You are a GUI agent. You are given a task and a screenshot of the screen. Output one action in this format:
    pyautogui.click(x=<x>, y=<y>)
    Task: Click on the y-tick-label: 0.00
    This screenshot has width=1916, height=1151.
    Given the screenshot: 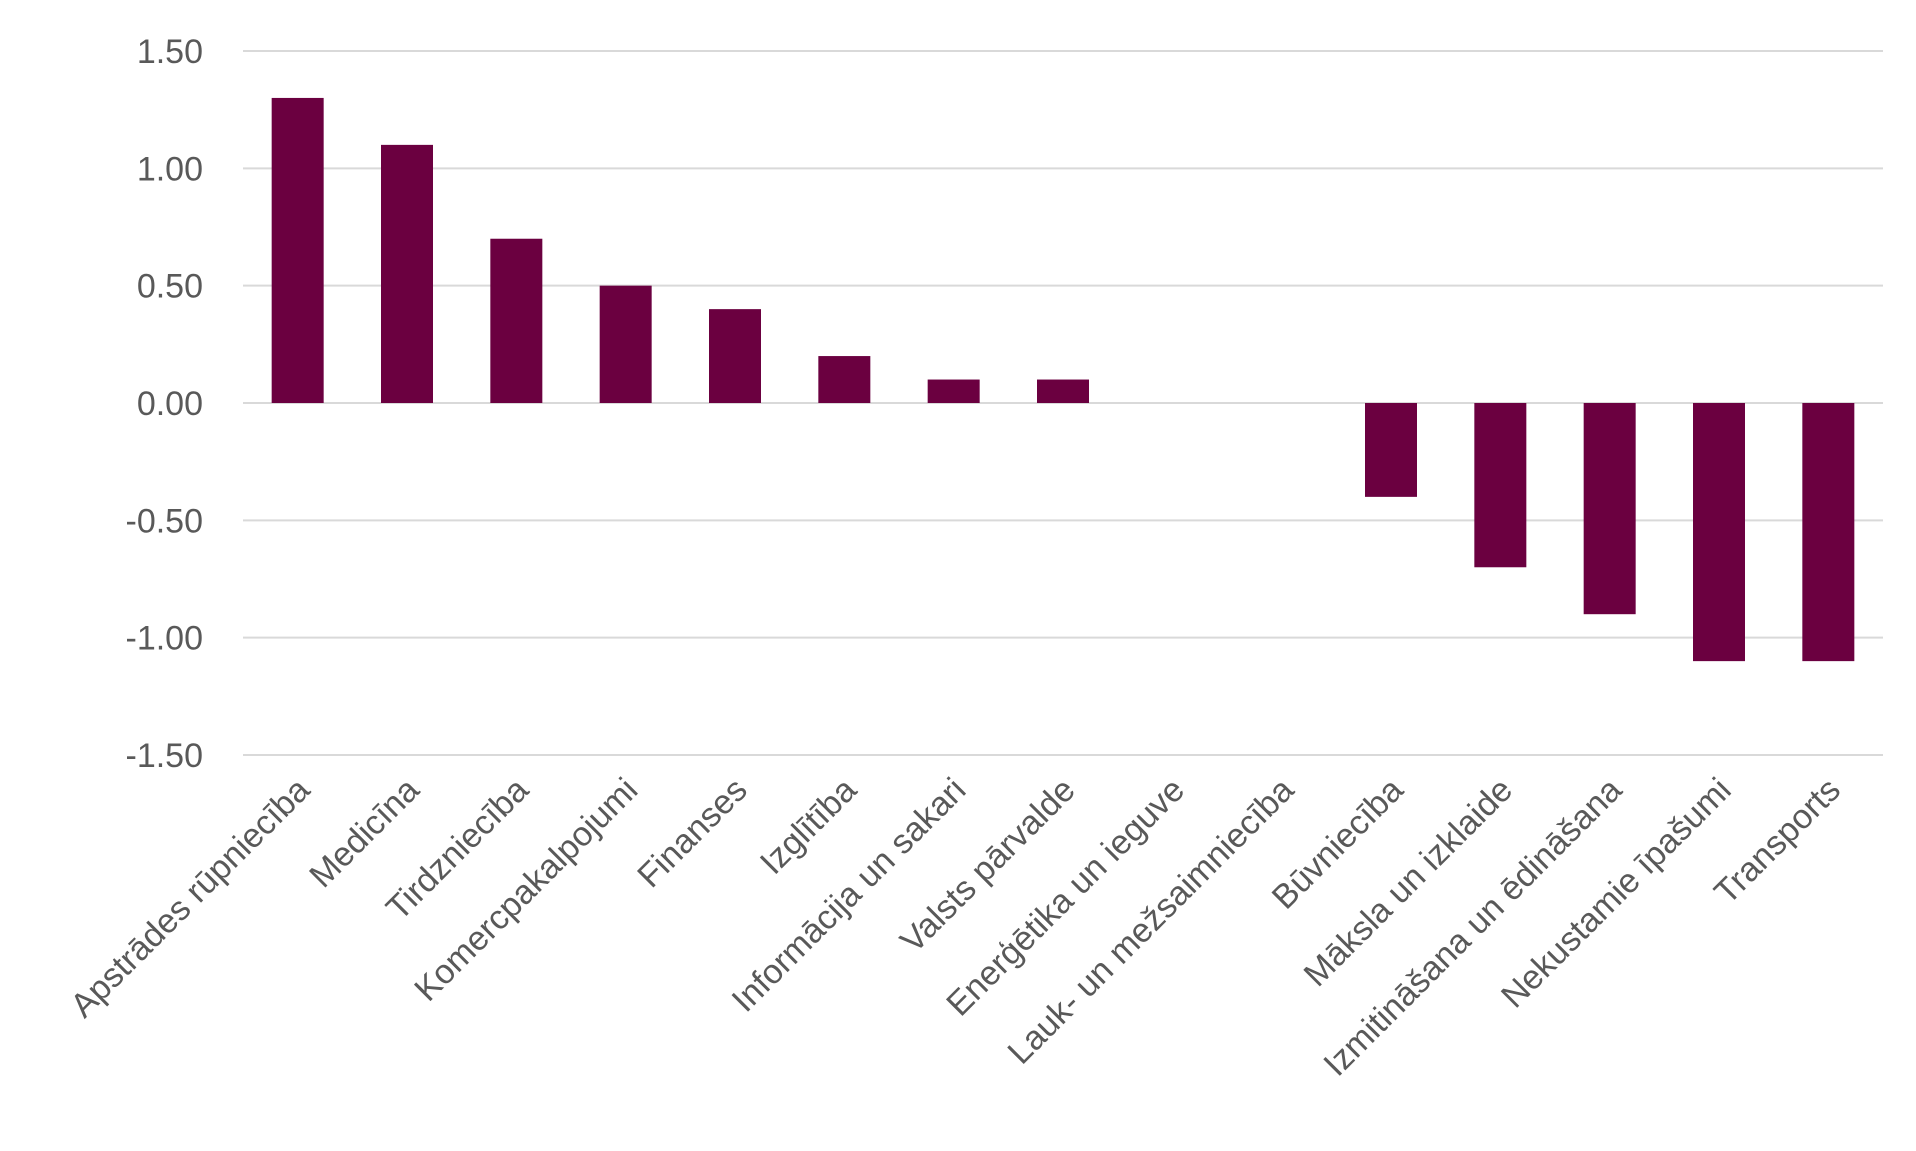 What is the action you would take?
    pyautogui.click(x=170, y=404)
    